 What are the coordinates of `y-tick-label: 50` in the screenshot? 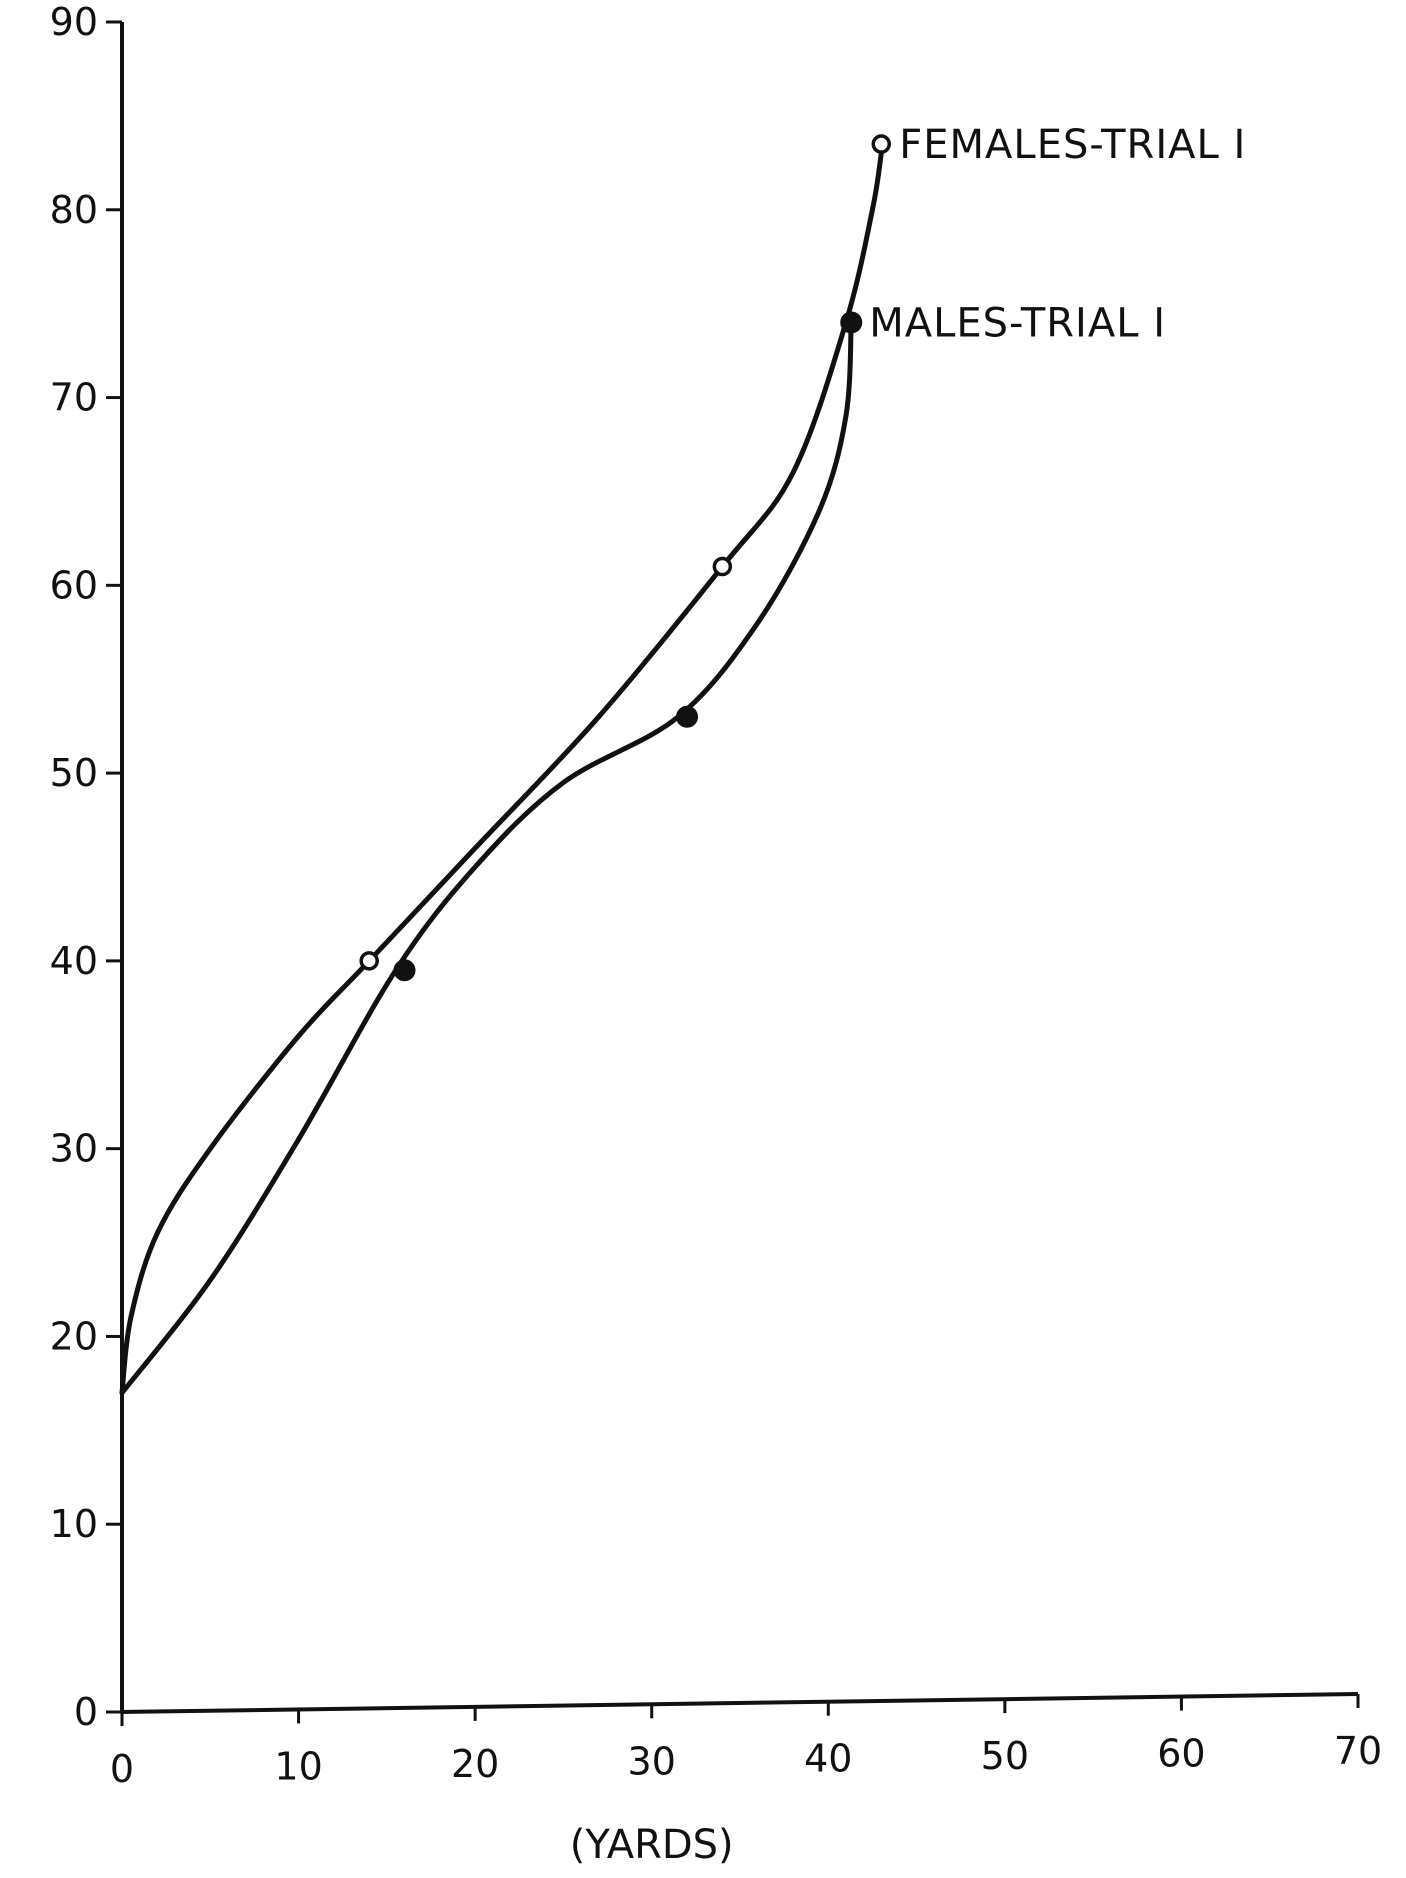 It's located at (74, 773).